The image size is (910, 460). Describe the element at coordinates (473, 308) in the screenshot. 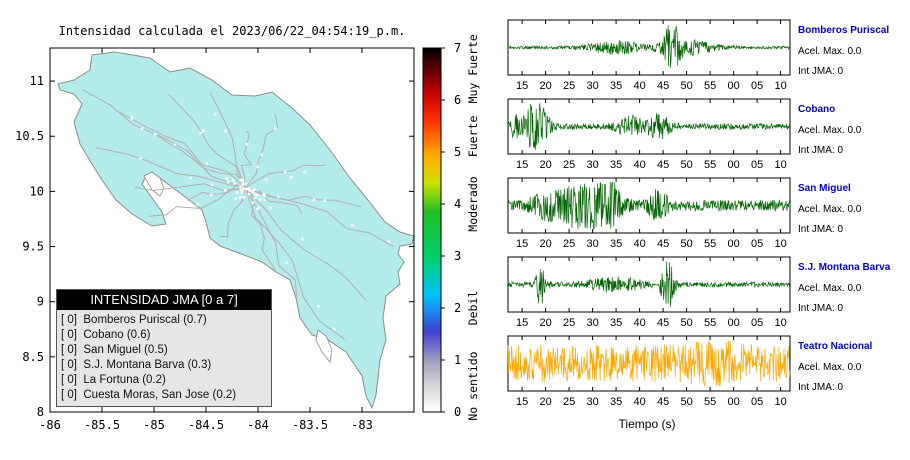

I see `colorbar-category-label: Debil` at that location.